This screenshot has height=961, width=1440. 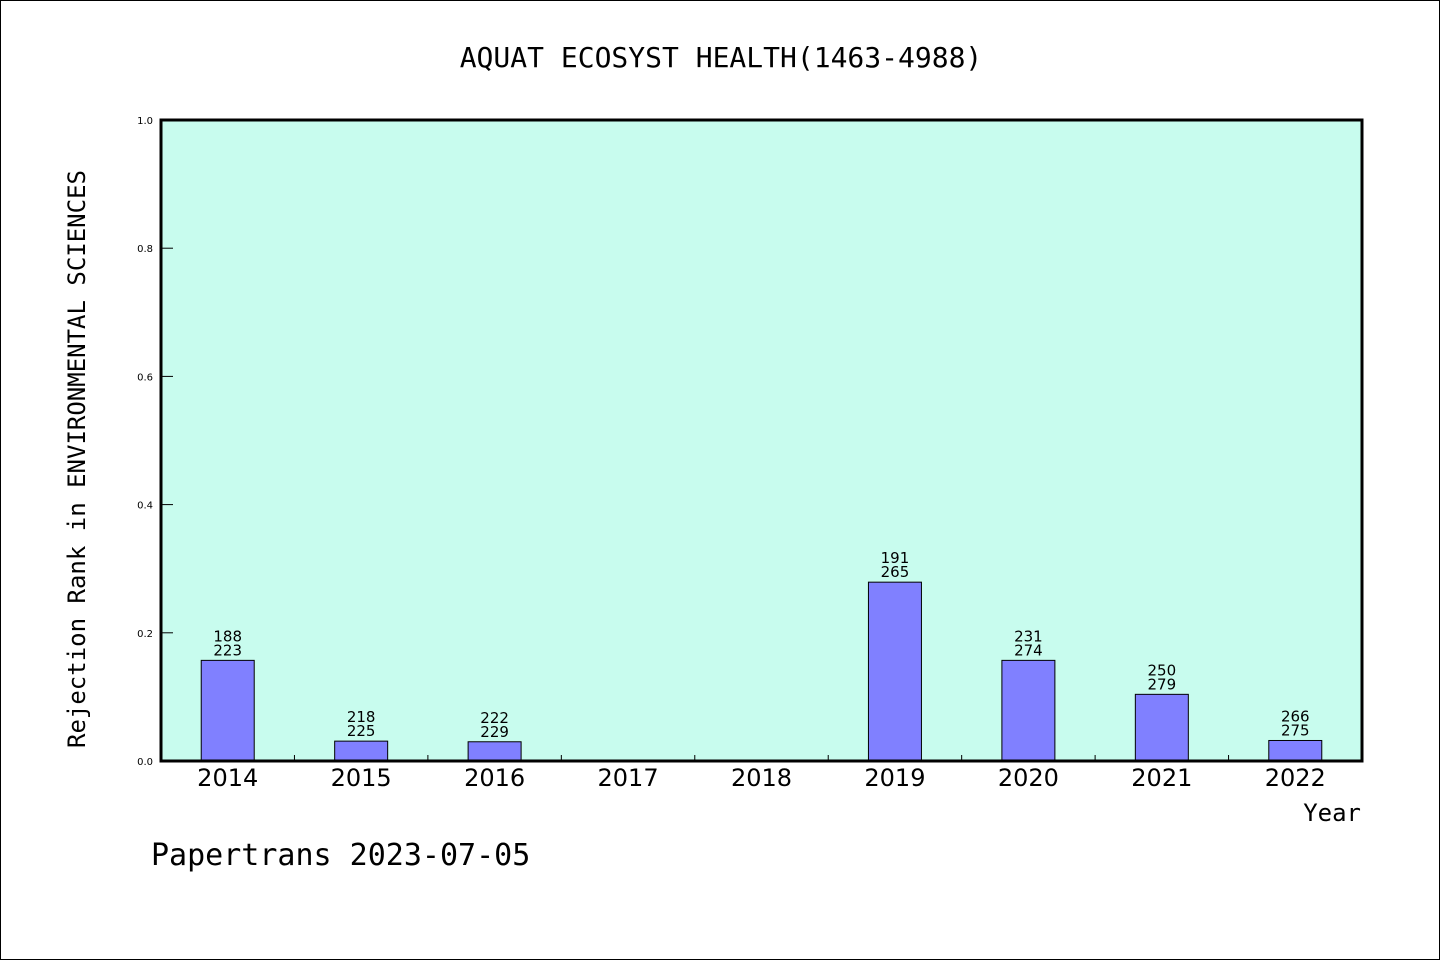 I want to click on bar-2014, so click(x=227, y=710).